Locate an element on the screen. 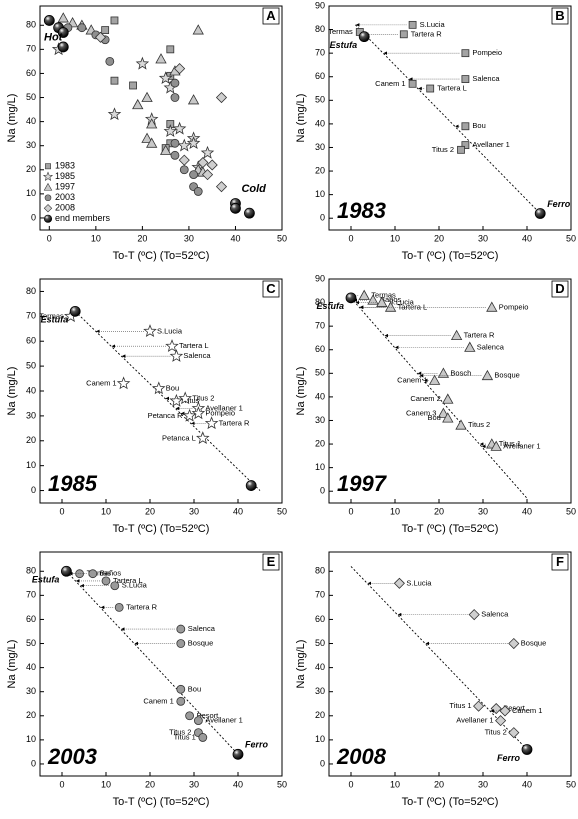  x-tick-label: 50 is located at coordinates (571, 511).